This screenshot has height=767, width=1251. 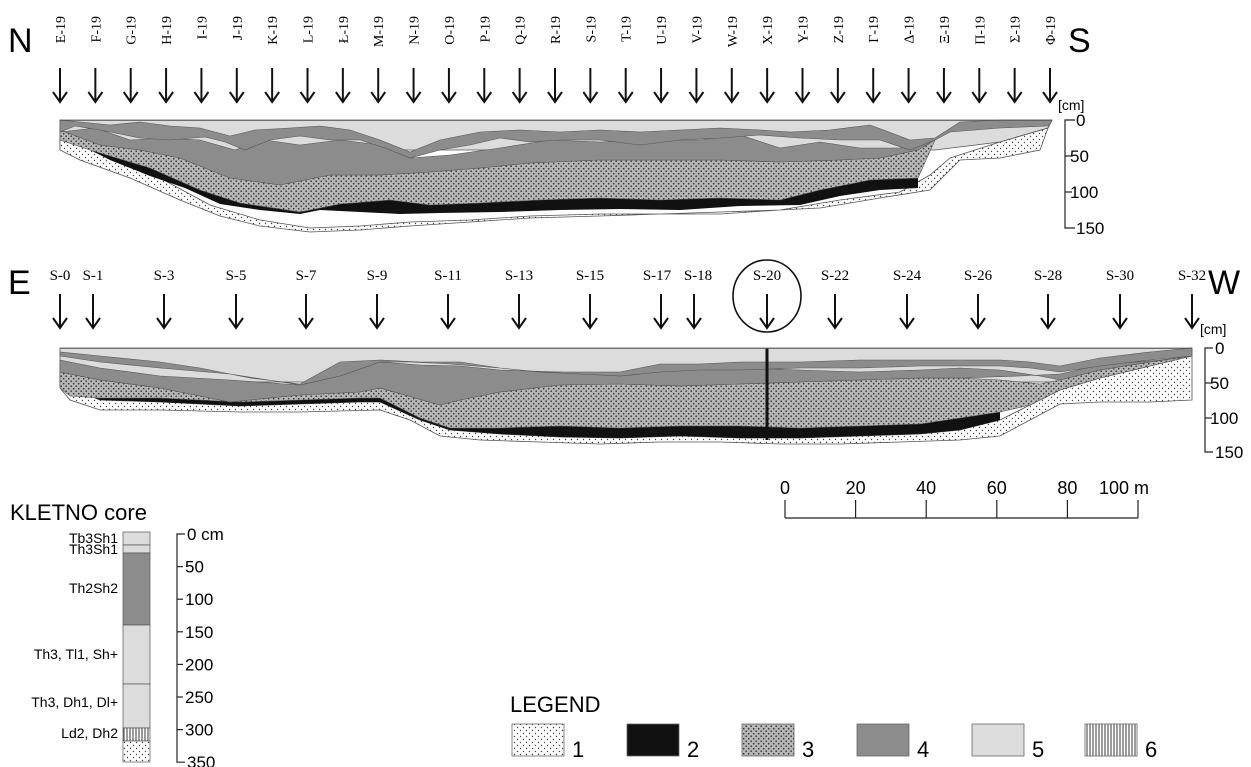 What do you see at coordinates (1080, 120) in the screenshot?
I see `ns-depth-tick-0: 0` at bounding box center [1080, 120].